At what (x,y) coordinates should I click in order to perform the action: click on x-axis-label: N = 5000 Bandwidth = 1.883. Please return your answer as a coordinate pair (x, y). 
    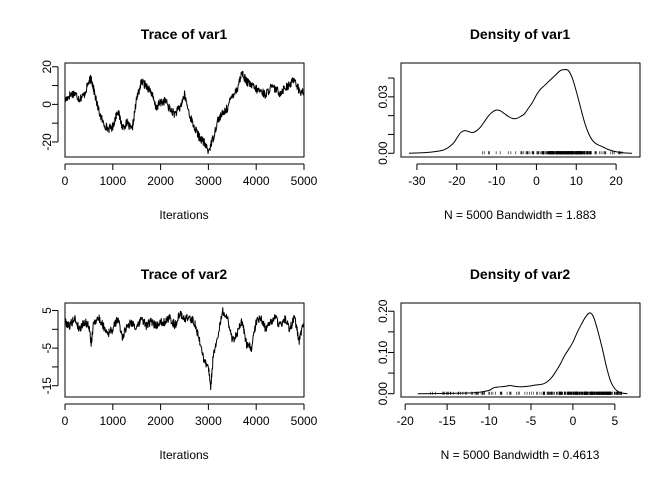
    Looking at the image, I should click on (520, 215).